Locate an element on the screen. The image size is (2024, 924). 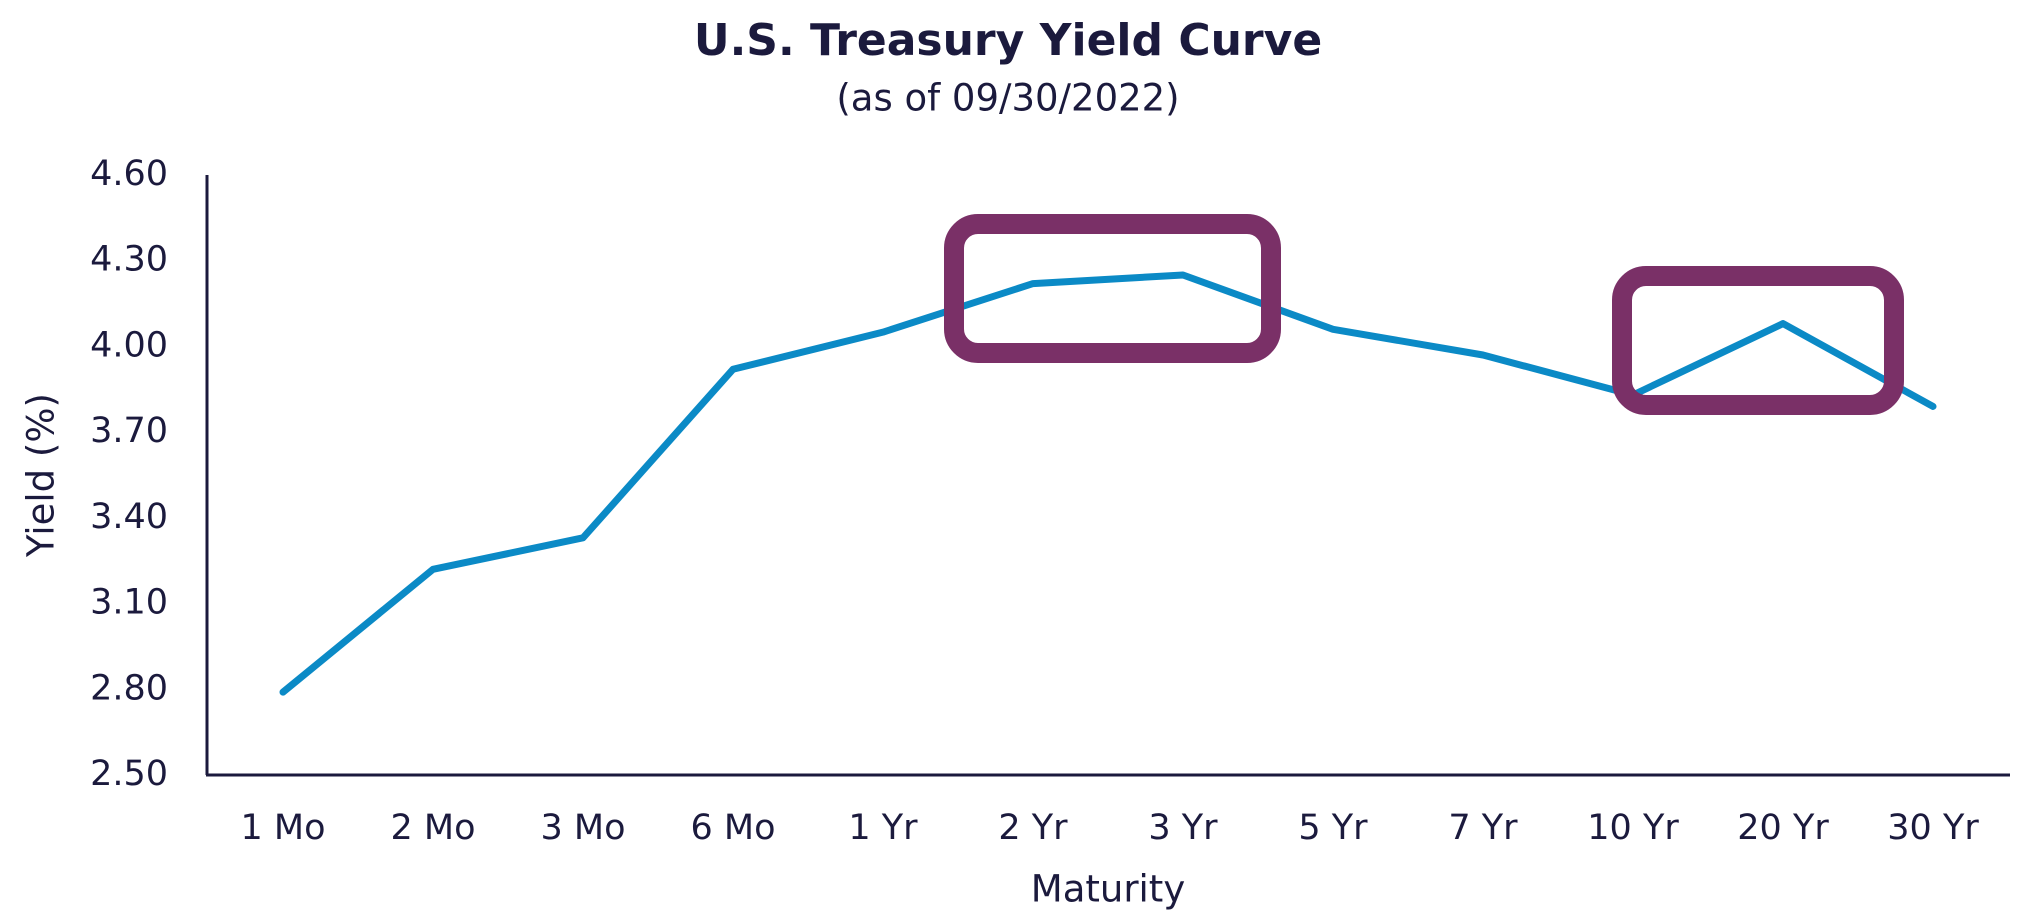
y-tick-label: 3.40 is located at coordinates (129, 517).